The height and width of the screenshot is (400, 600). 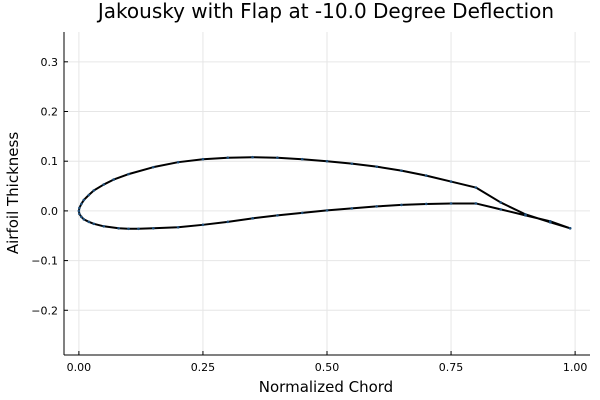 What do you see at coordinates (79, 367) in the screenshot?
I see `x-tick-label: 0.00` at bounding box center [79, 367].